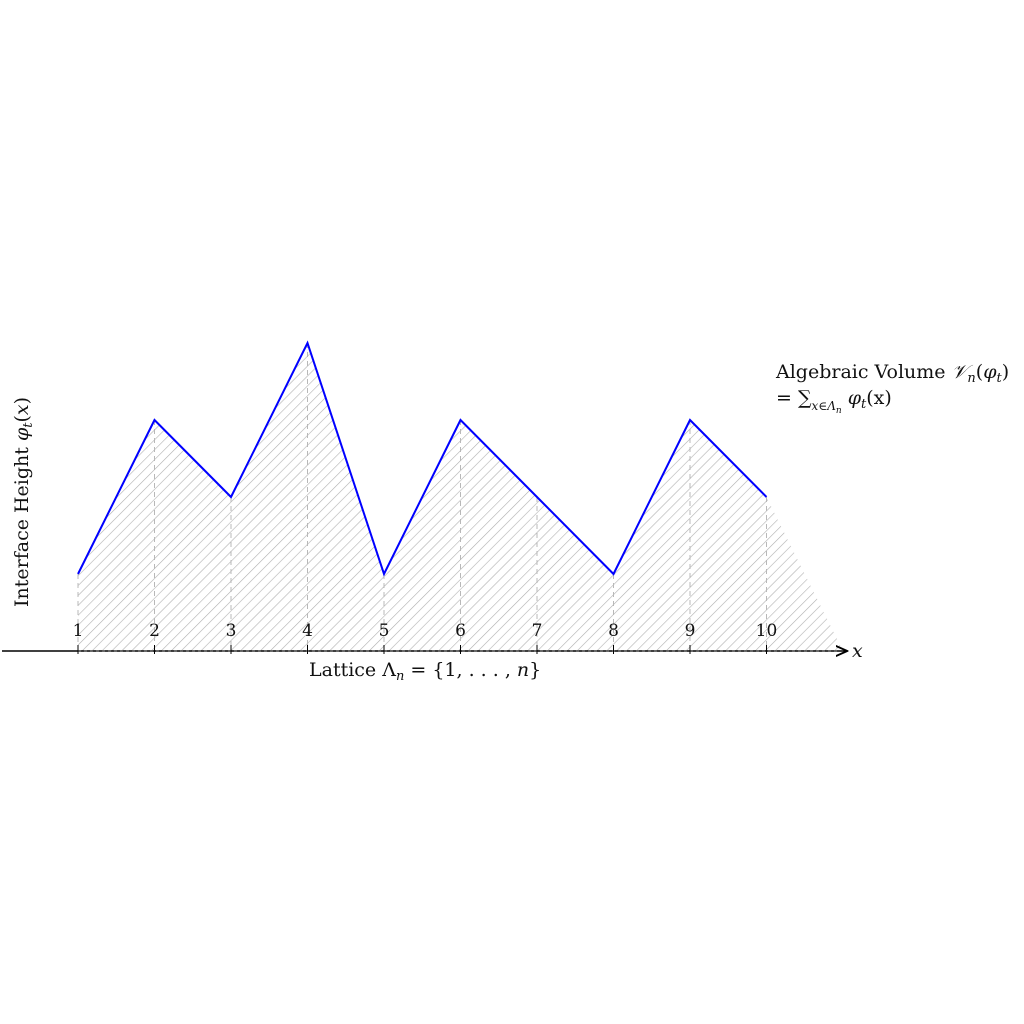  I want to click on volume-sum-sub-n: n, so click(839, 411).